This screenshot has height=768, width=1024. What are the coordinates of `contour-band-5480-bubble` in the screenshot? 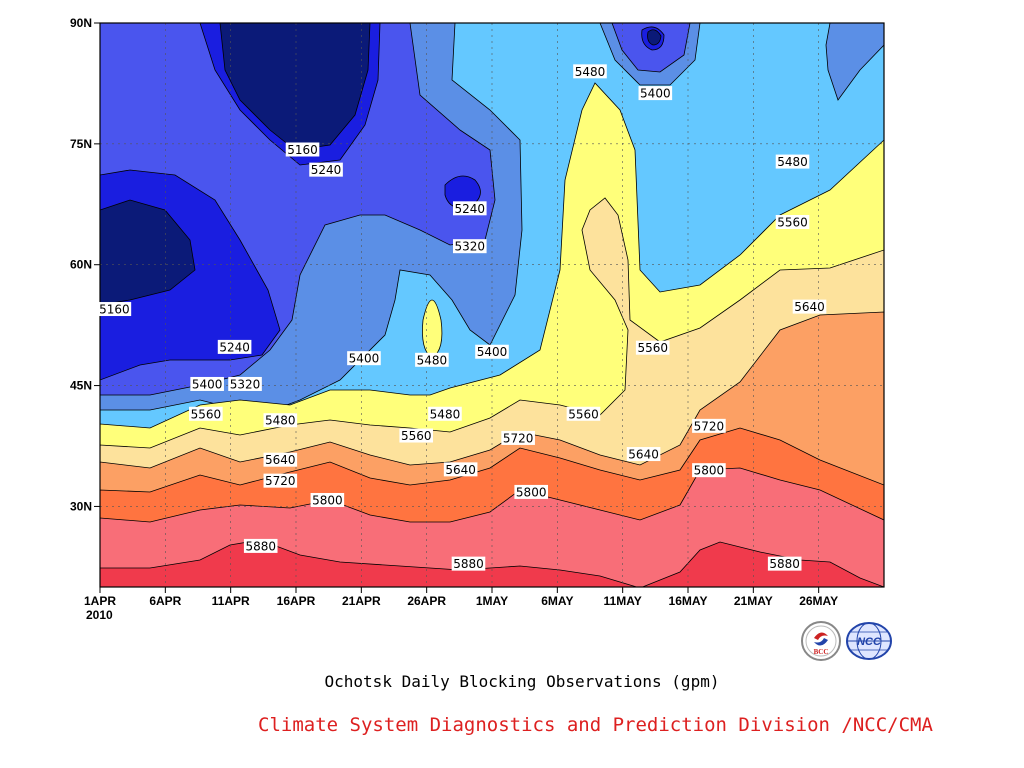 It's located at (432, 329).